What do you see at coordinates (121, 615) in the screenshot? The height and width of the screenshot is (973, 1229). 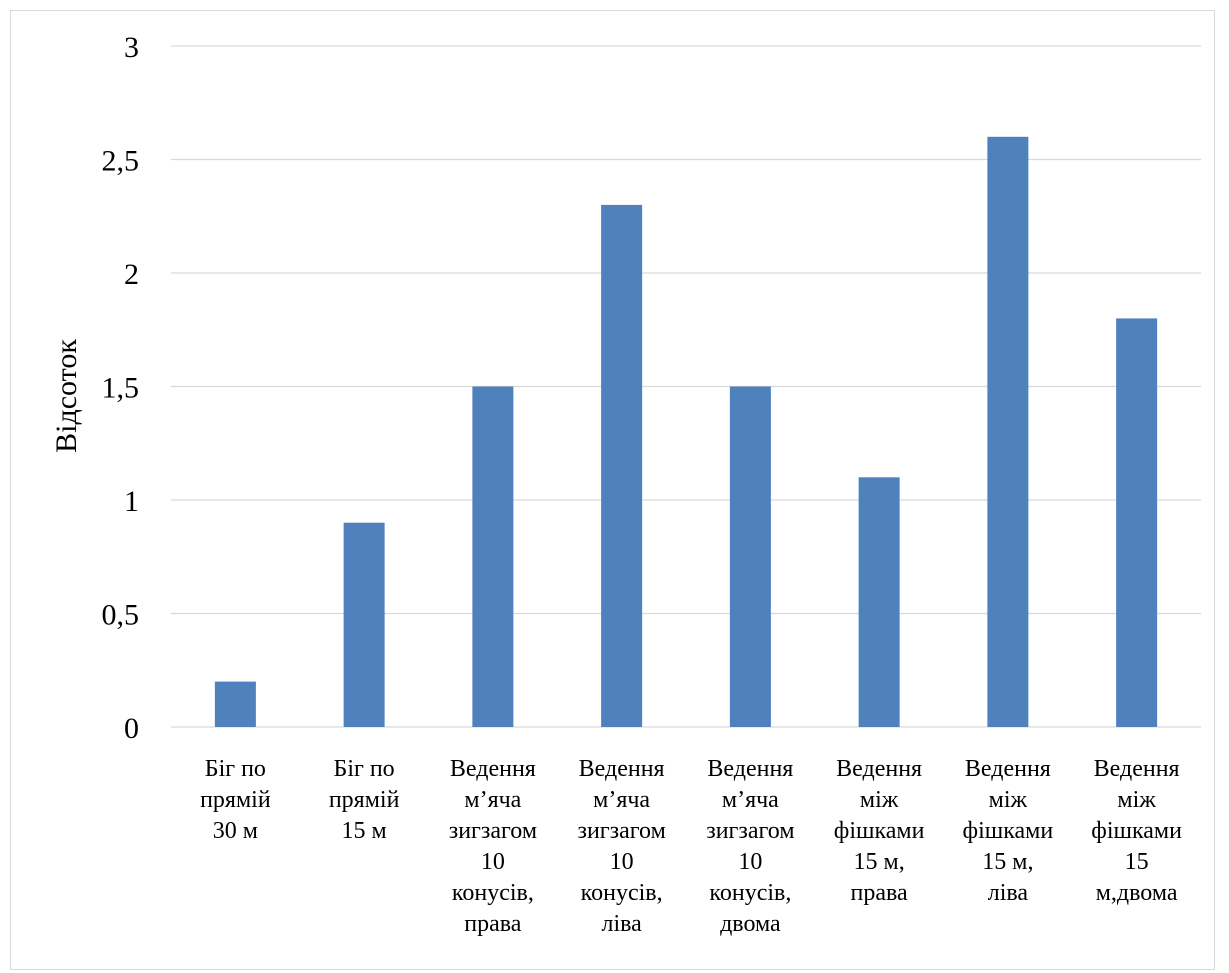 I see `y-tick-label: 0,5` at bounding box center [121, 615].